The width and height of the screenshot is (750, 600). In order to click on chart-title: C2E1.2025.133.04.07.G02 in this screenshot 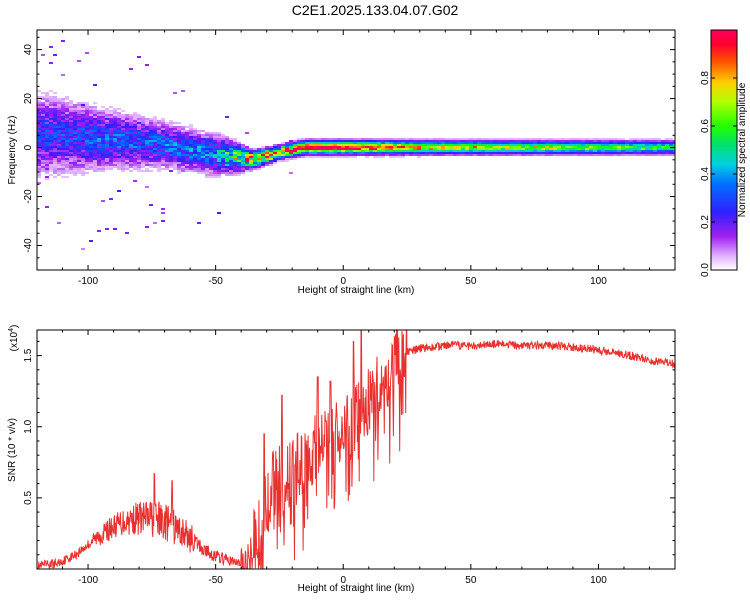, I will do `click(375, 10)`.